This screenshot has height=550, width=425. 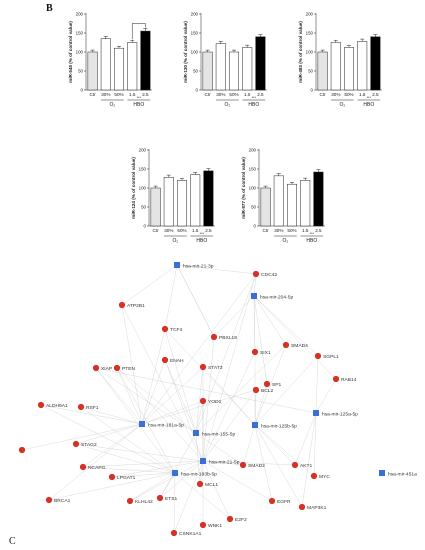 I want to click on gene-node: MAP3K1, so click(x=312, y=507).